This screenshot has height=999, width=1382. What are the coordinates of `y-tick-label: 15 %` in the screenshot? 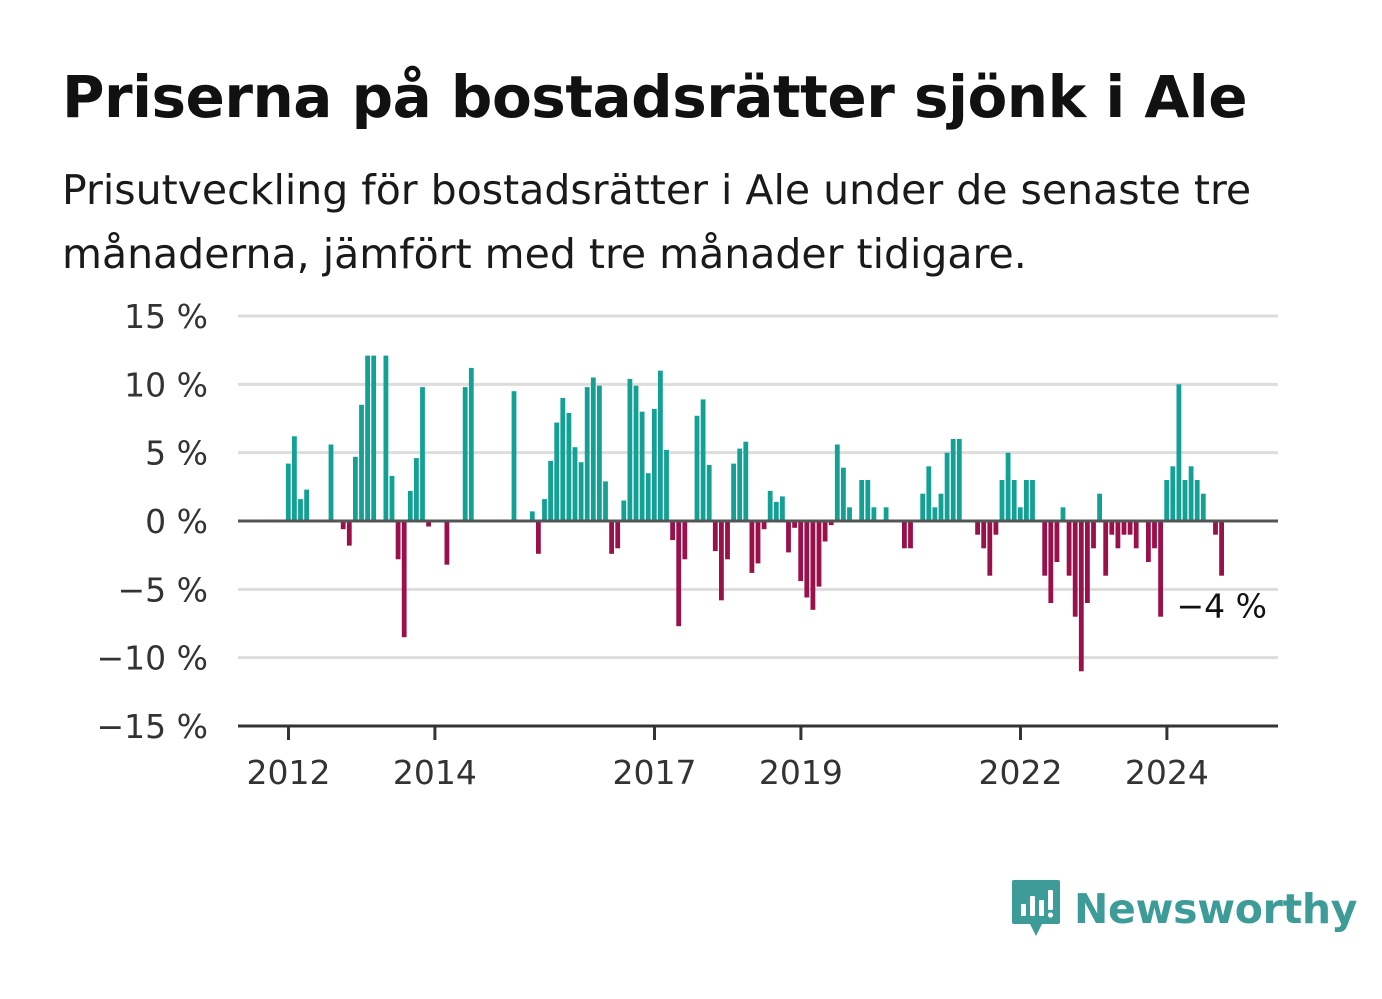 It's located at (166, 316).